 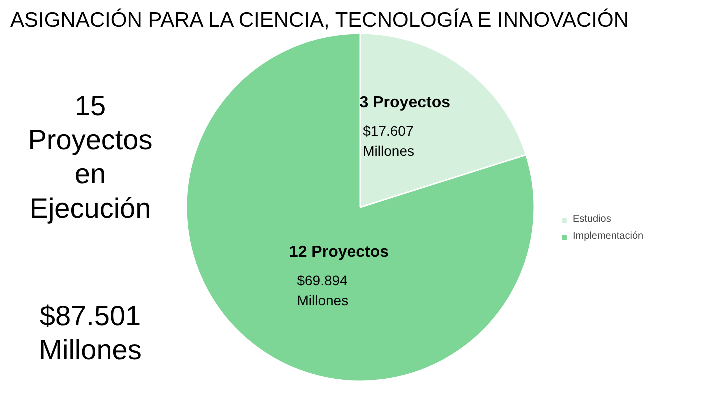 I want to click on chart-title: ASIGNACIÓN PARA LA CIENCIA, TECNOLOGÍA E INNOVACIÓN, so click(x=319, y=20).